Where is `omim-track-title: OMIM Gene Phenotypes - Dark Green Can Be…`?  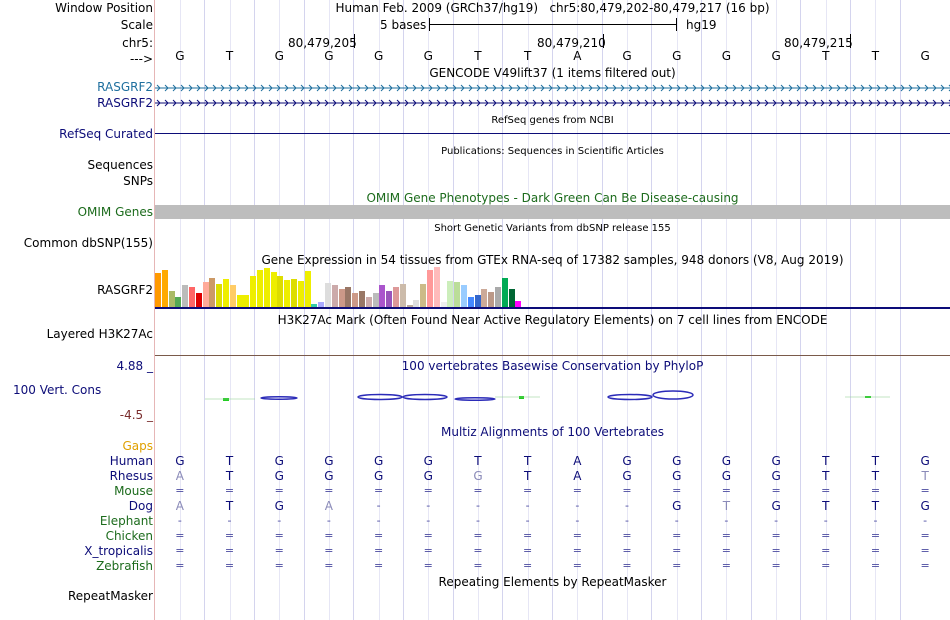 omim-track-title: OMIM Gene Phenotypes - Dark Green Can Be… is located at coordinates (552, 198).